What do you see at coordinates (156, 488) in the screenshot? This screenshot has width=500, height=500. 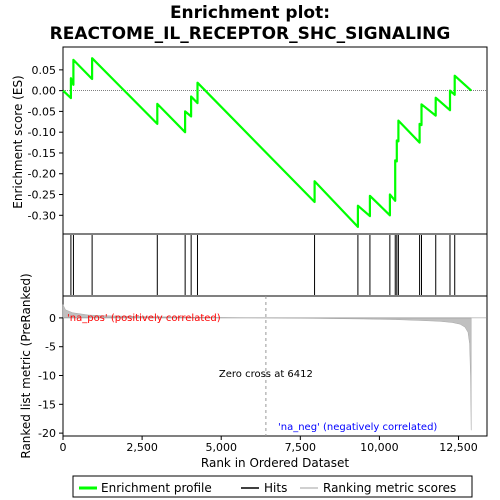 I see `legend-enrichment-label: Enrichment profile` at bounding box center [156, 488].